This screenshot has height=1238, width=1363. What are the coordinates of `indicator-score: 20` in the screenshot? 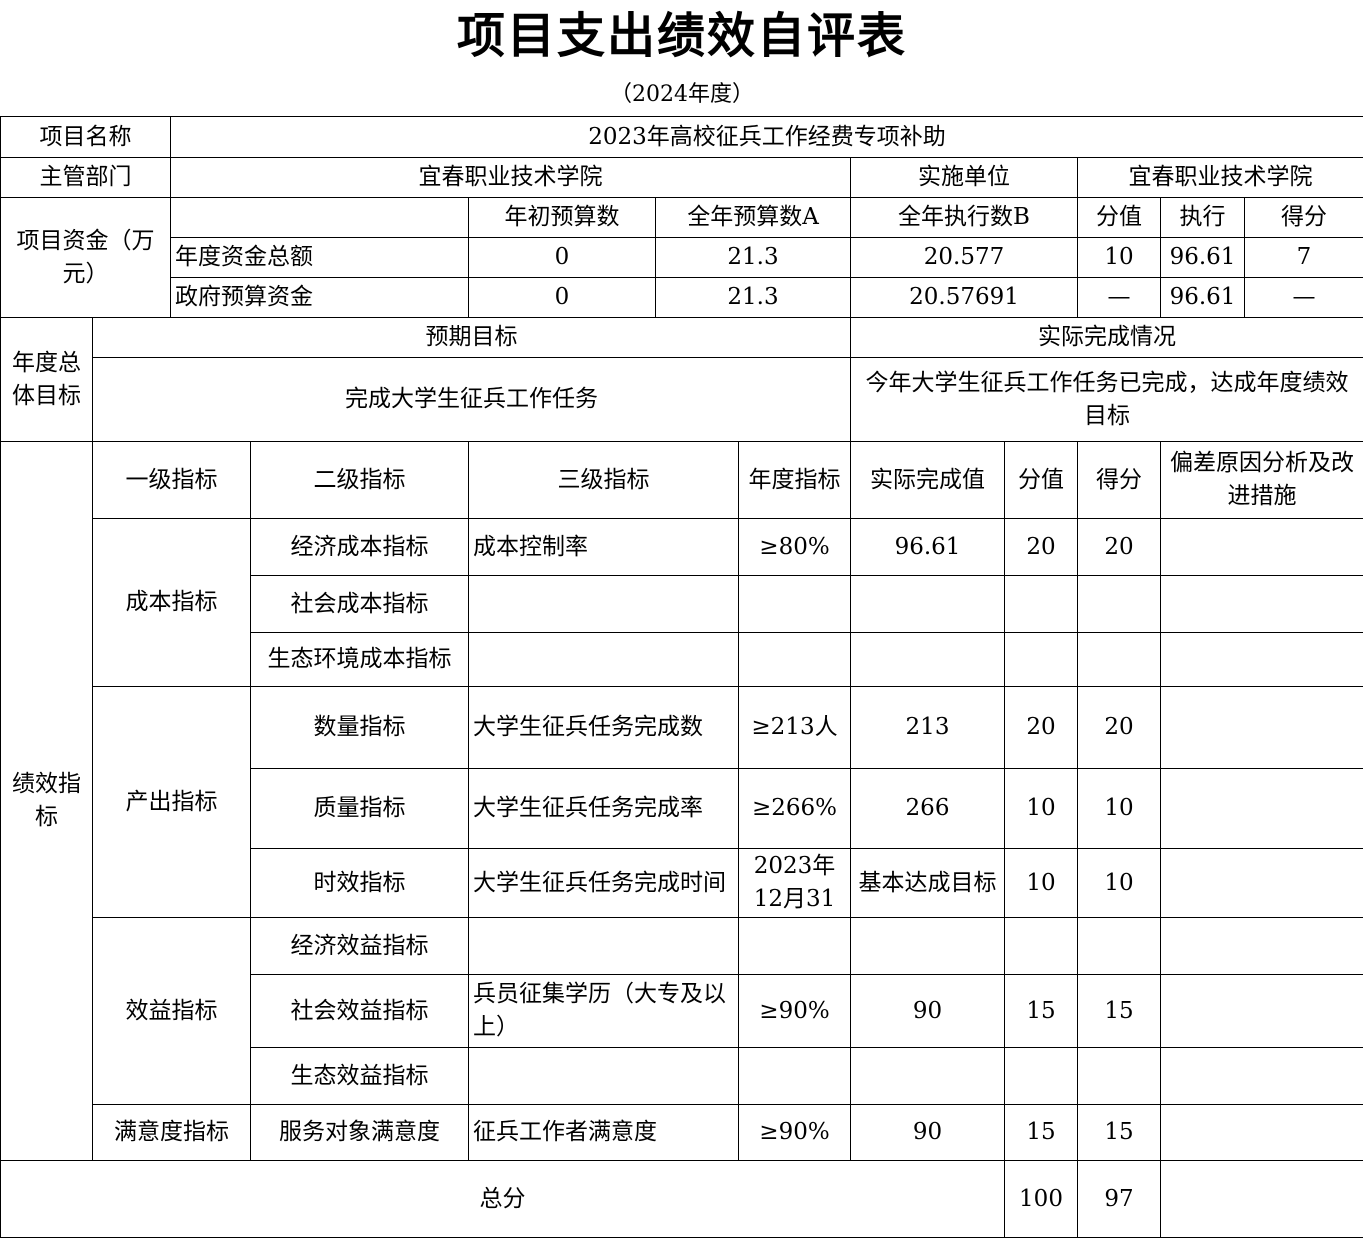 It's located at (1119, 547).